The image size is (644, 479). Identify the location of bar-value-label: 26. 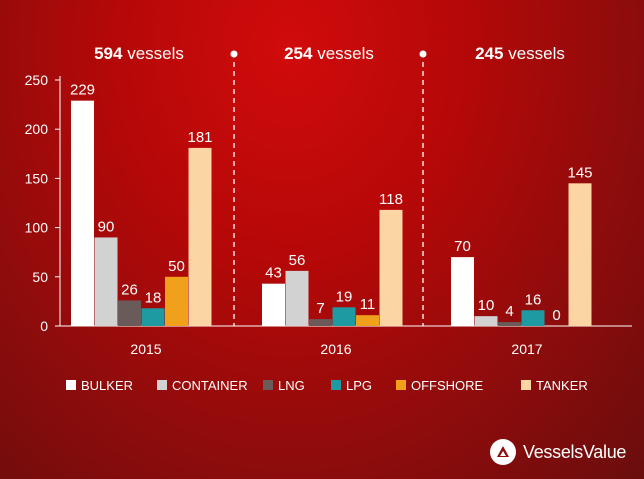
(129, 289).